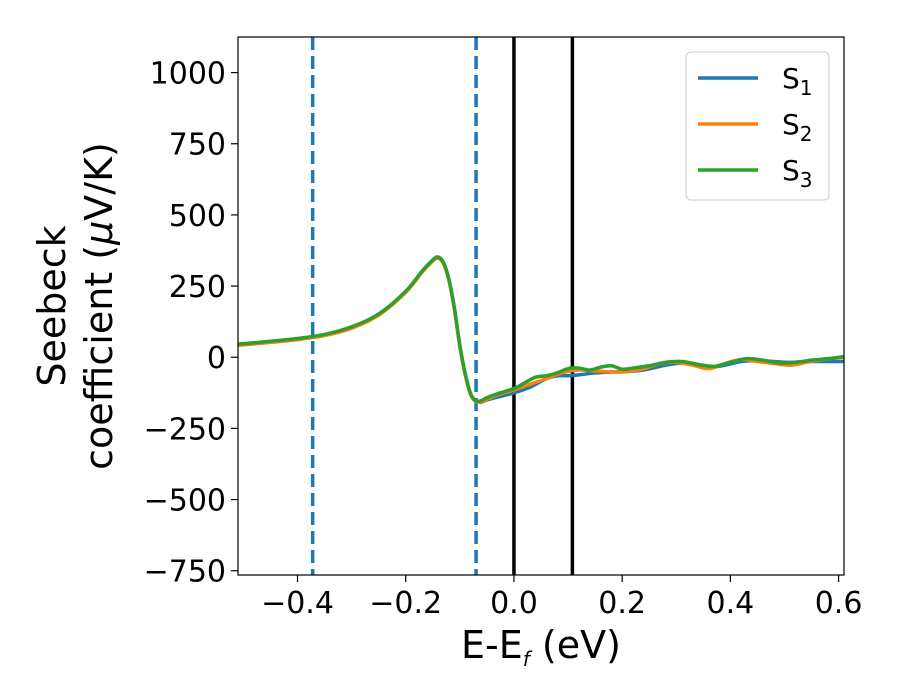  What do you see at coordinates (731, 603) in the screenshot?
I see `x-tick-label: 0.4` at bounding box center [731, 603].